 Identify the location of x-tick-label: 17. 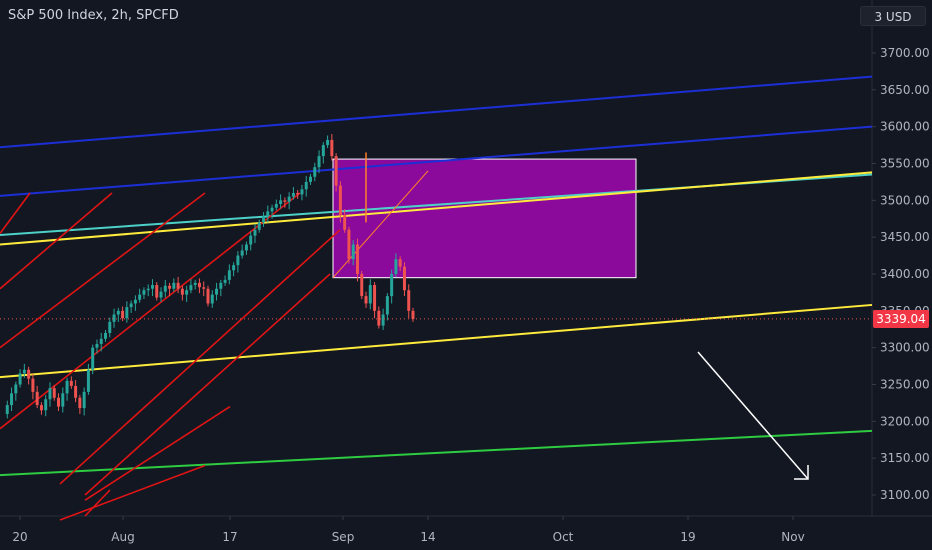
(229, 537).